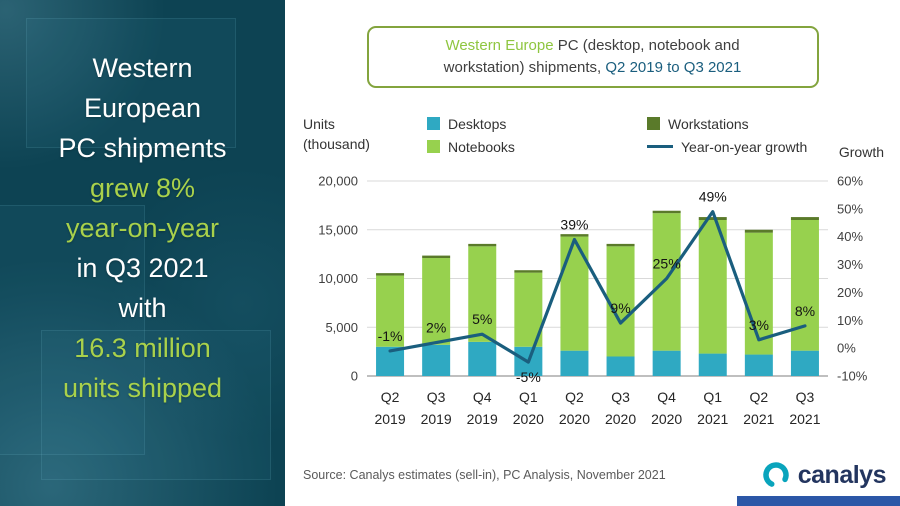 The height and width of the screenshot is (506, 900). Describe the element at coordinates (341, 327) in the screenshot. I see `svg-text: 5,000` at that location.